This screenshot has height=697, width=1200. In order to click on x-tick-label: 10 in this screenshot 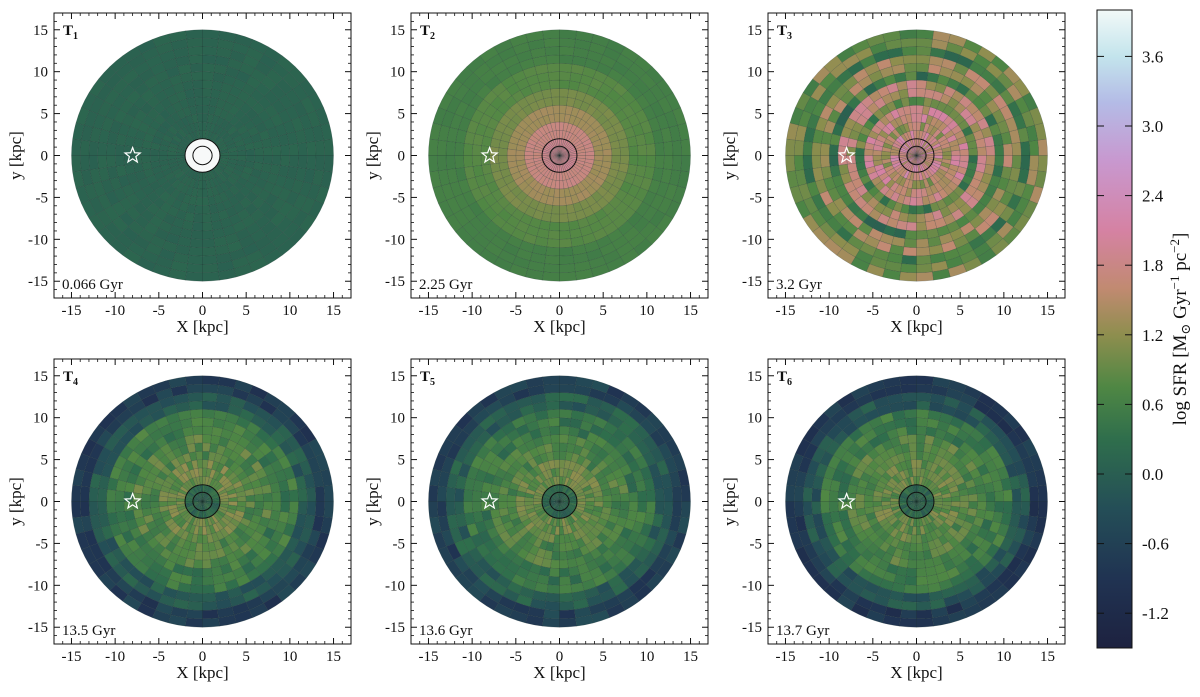, I will do `click(646, 657)`.